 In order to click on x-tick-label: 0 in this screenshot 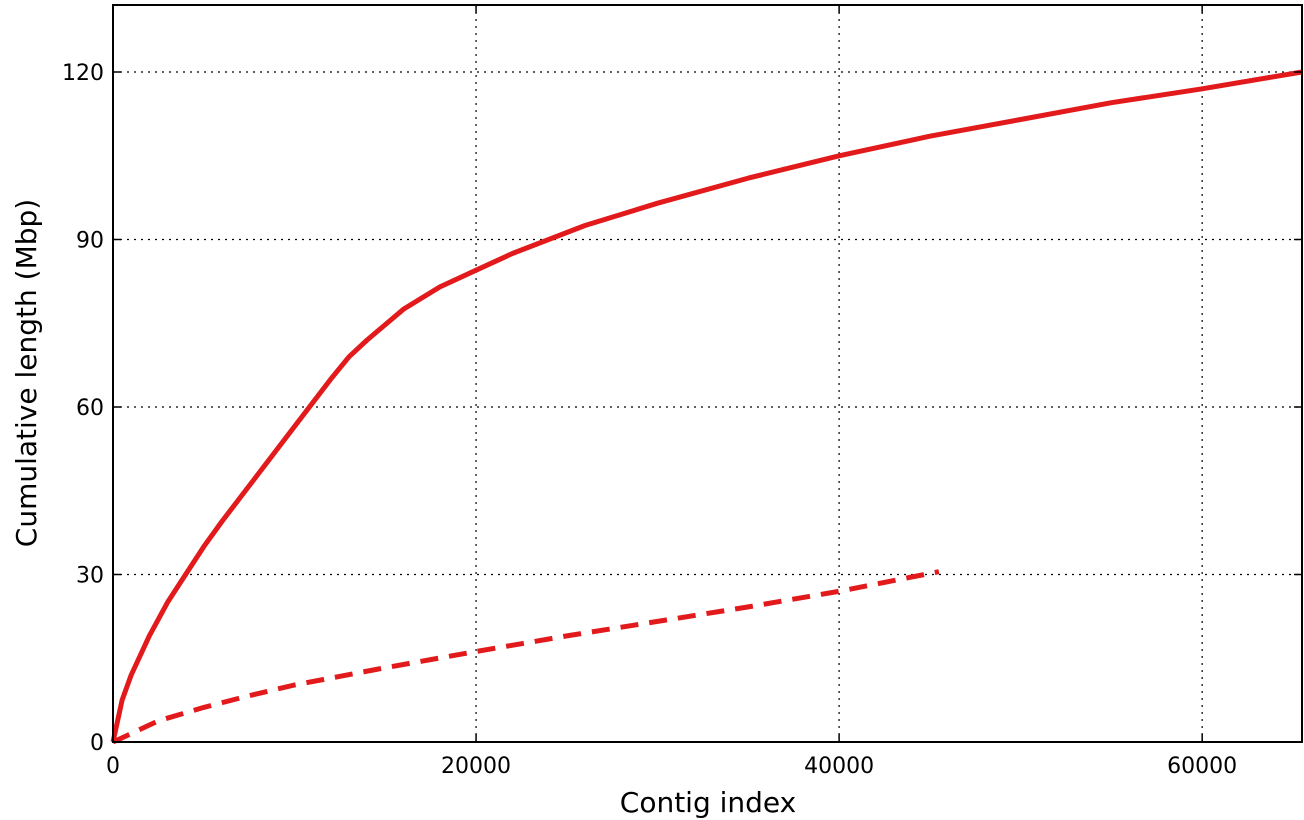, I will do `click(113, 766)`.